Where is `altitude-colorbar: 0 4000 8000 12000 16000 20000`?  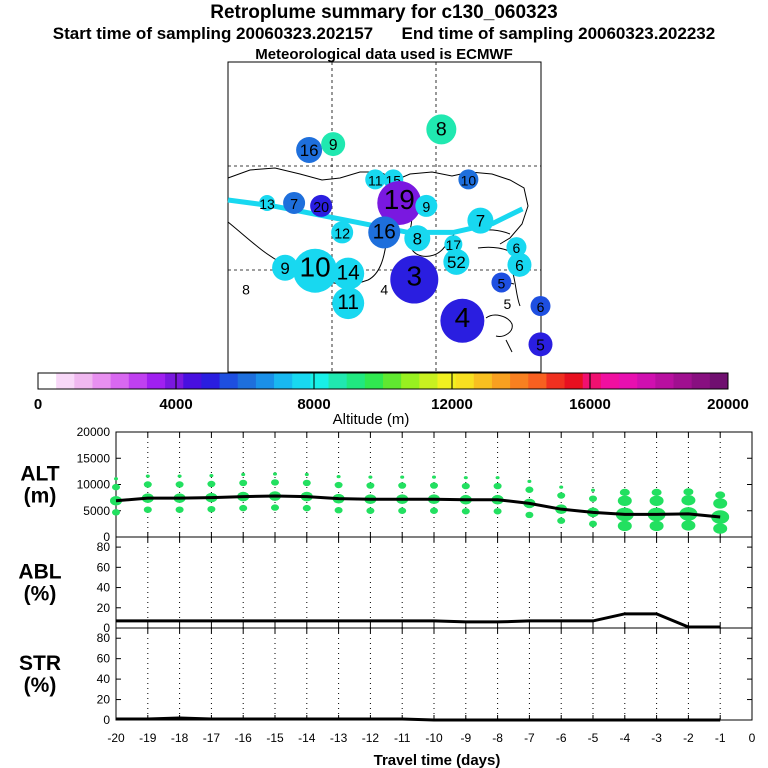
altitude-colorbar: 0 4000 8000 12000 16000 20000 is located at coordinates (391, 392).